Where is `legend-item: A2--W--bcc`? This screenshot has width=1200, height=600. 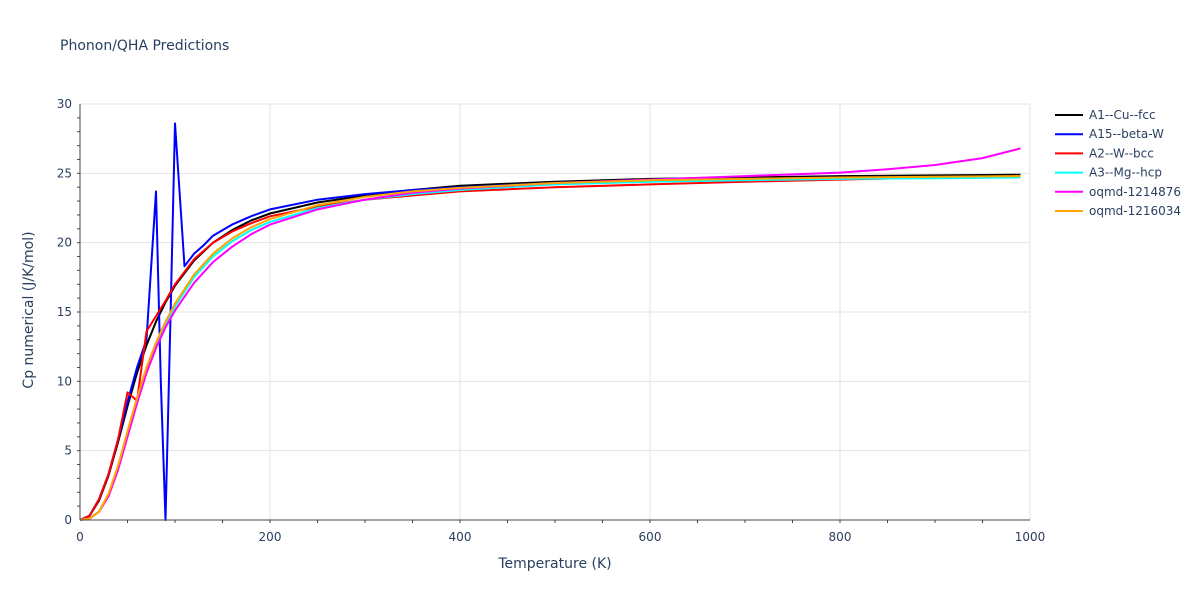 legend-item: A2--W--bcc is located at coordinates (1104, 153).